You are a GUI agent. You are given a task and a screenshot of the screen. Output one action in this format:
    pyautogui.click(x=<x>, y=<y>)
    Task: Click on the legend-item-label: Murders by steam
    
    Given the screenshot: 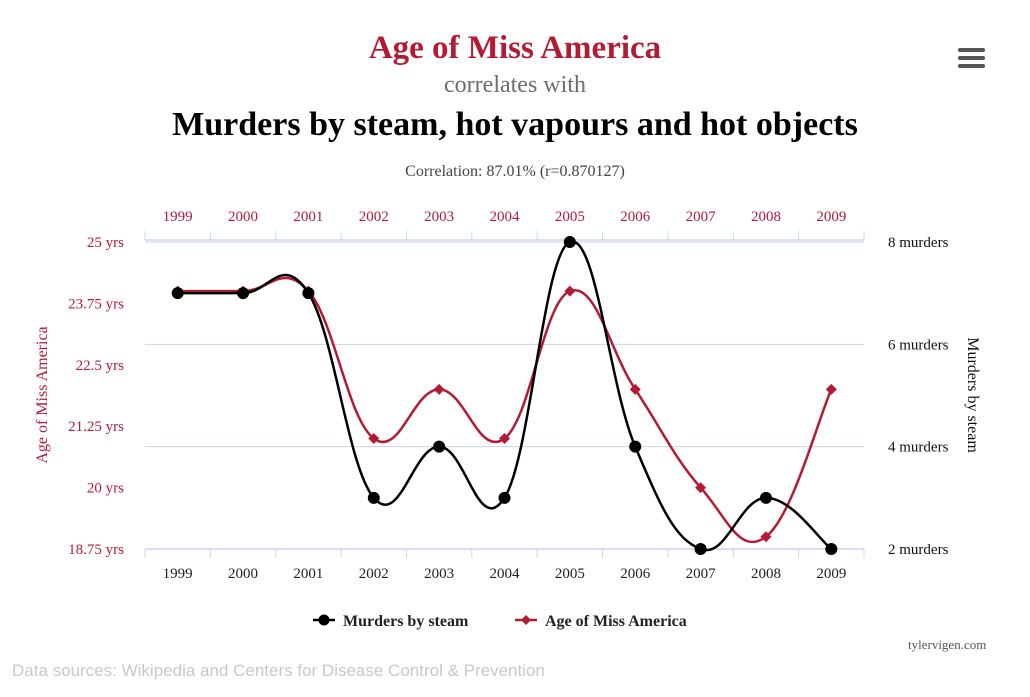 What is the action you would take?
    pyautogui.click(x=406, y=621)
    